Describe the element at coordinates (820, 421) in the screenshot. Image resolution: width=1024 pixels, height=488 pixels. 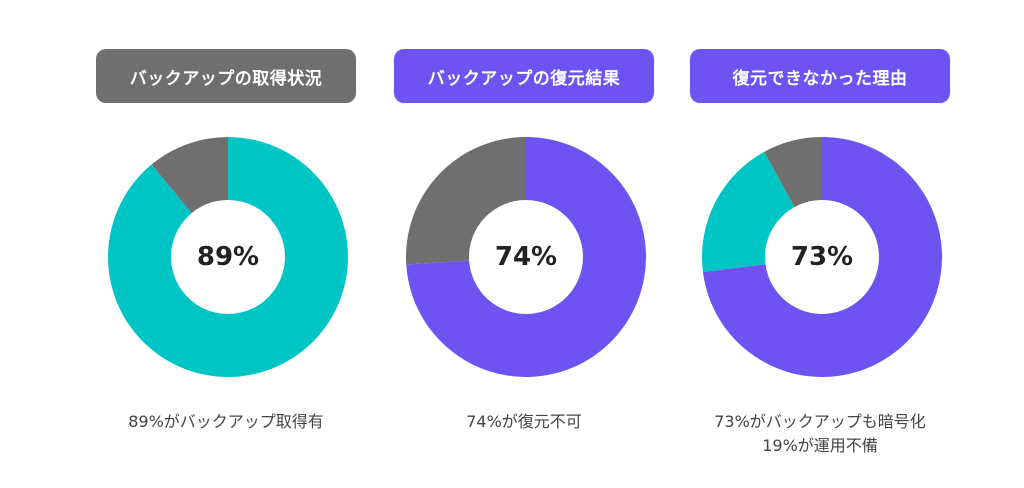
I see `caption-line: 73%がバックアップも暗号化` at that location.